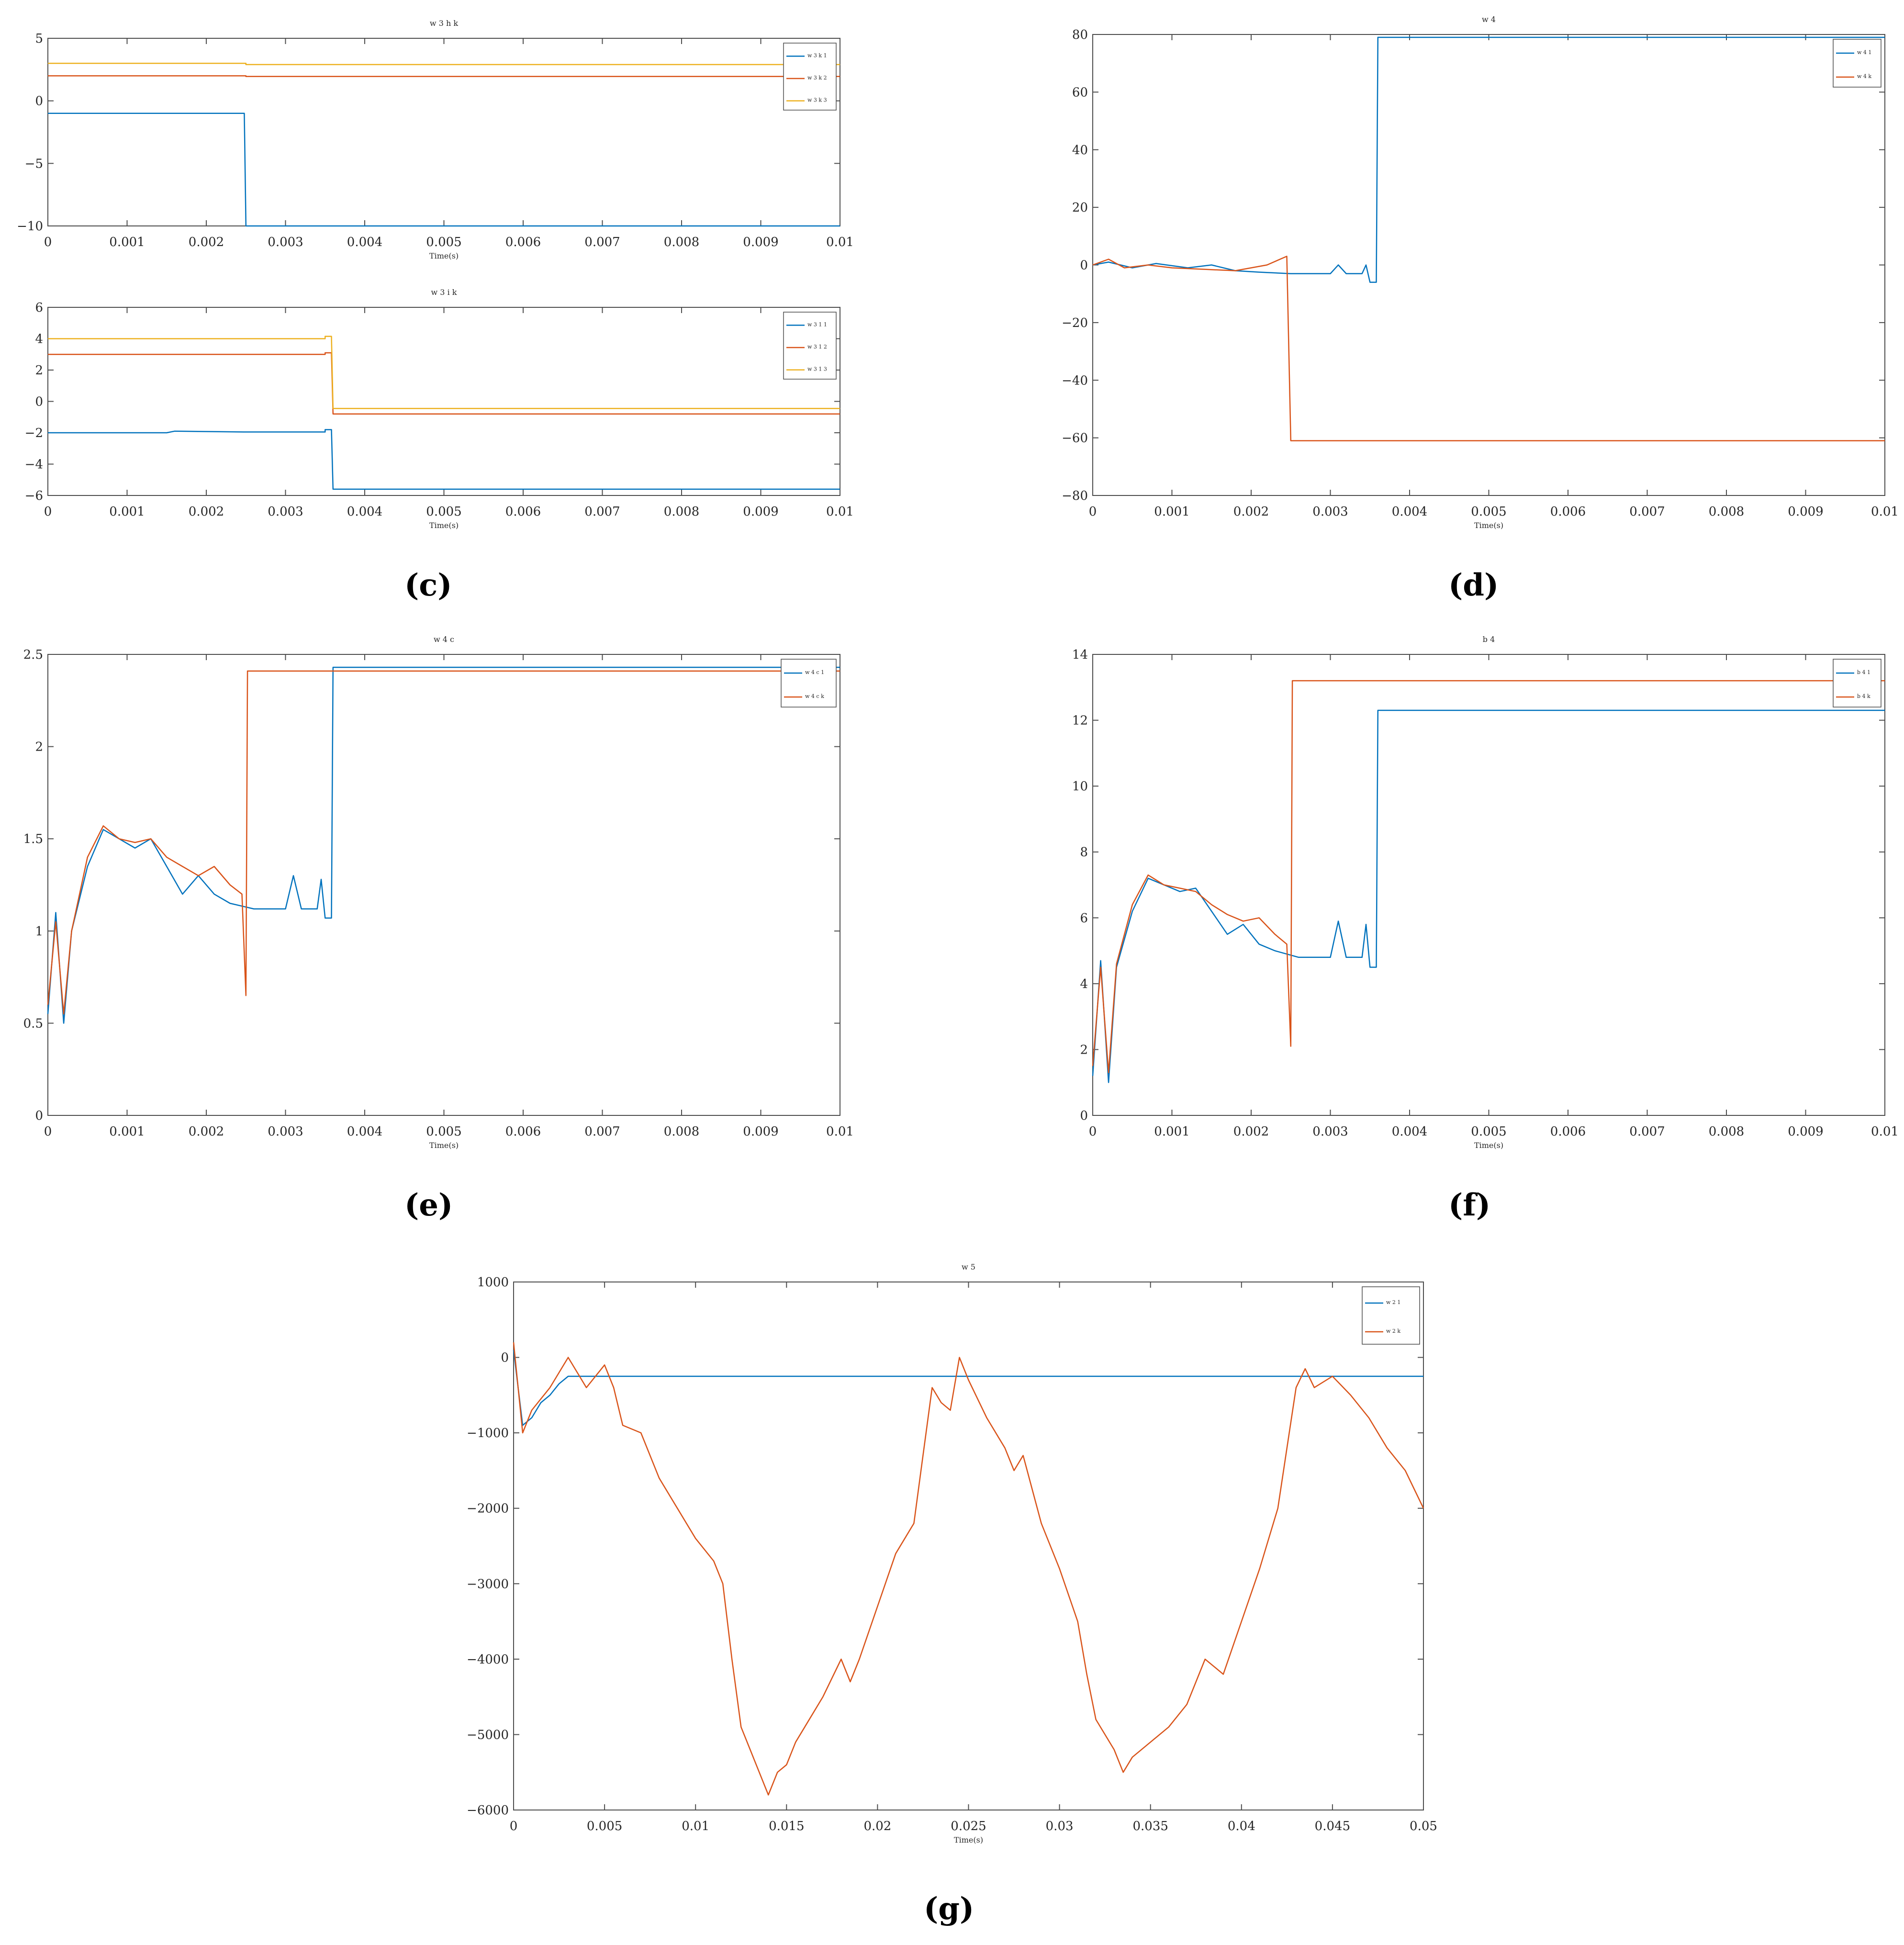 The height and width of the screenshot is (1945, 1904). Describe the element at coordinates (1864, 52) in the screenshot. I see `legend-entry-1: w 4 1` at that location.